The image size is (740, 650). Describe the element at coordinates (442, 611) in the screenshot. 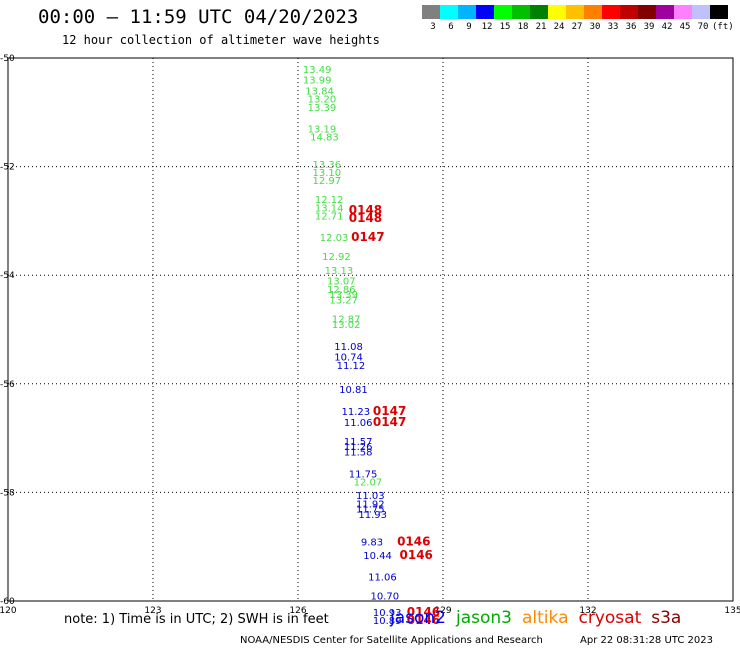

I see `x-tick-label: 129` at that location.